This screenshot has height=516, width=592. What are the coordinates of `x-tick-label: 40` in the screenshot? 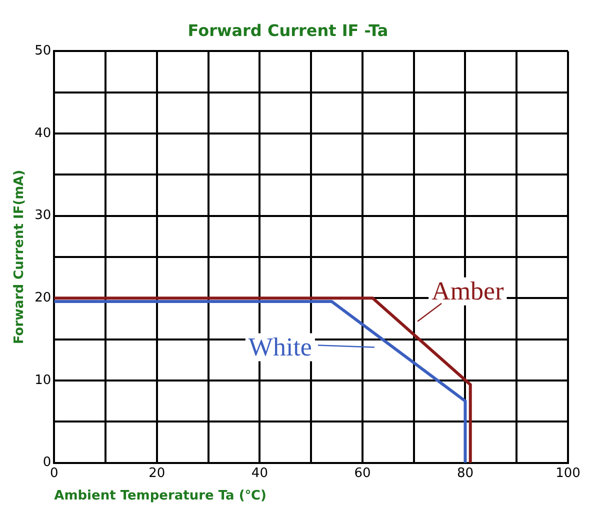 It's located at (259, 473).